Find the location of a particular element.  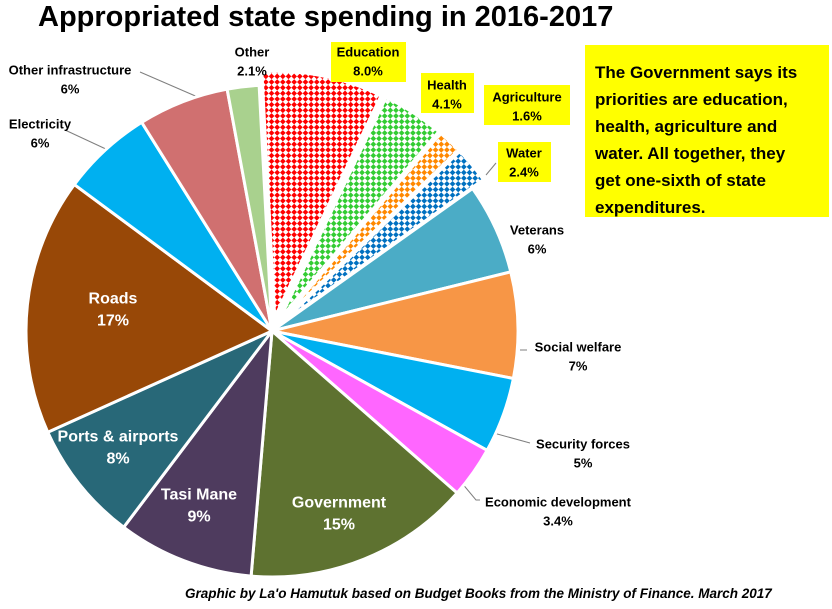

slice-name-label: Education is located at coordinates (368, 52).